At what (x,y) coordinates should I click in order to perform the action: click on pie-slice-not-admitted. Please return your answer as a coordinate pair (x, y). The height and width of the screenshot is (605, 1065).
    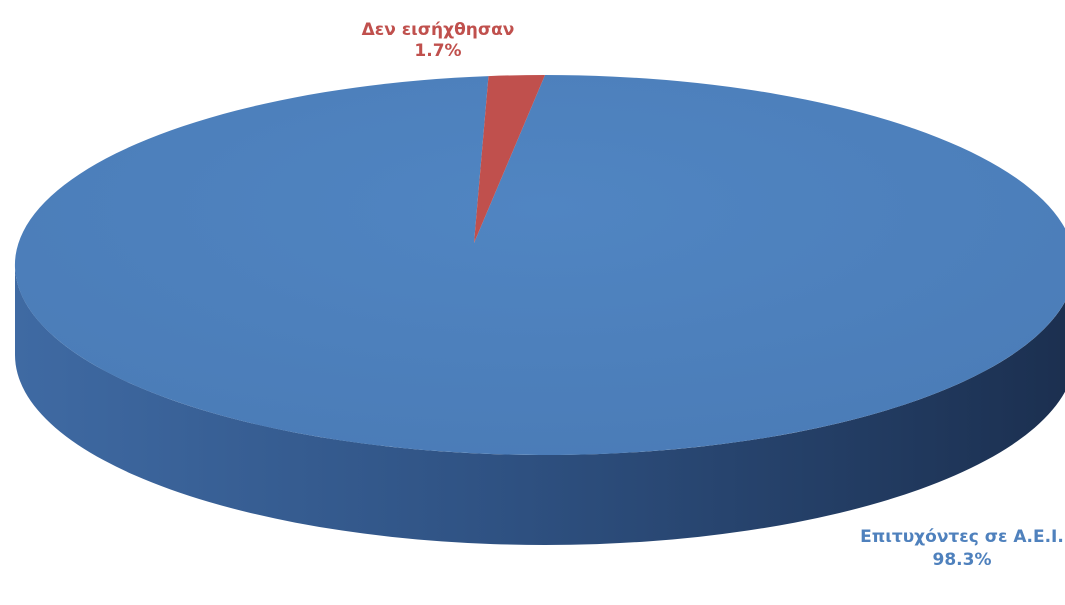
    Looking at the image, I should click on (509, 159).